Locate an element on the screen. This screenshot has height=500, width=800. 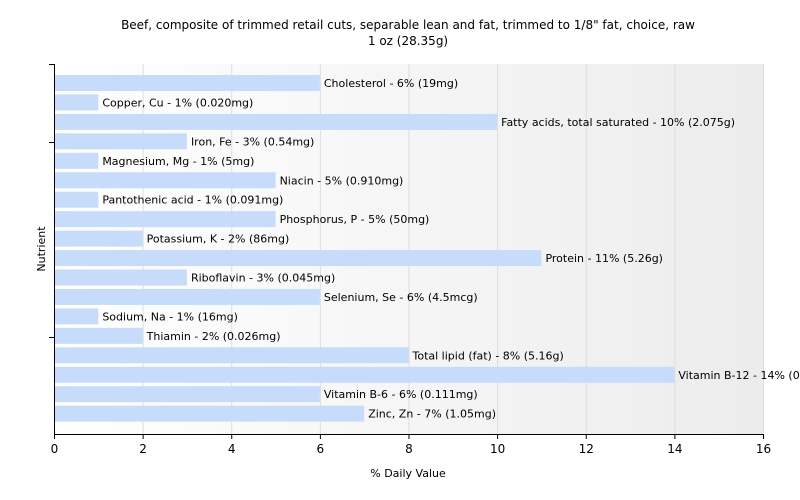
x-tick-label: 10 is located at coordinates (497, 449).